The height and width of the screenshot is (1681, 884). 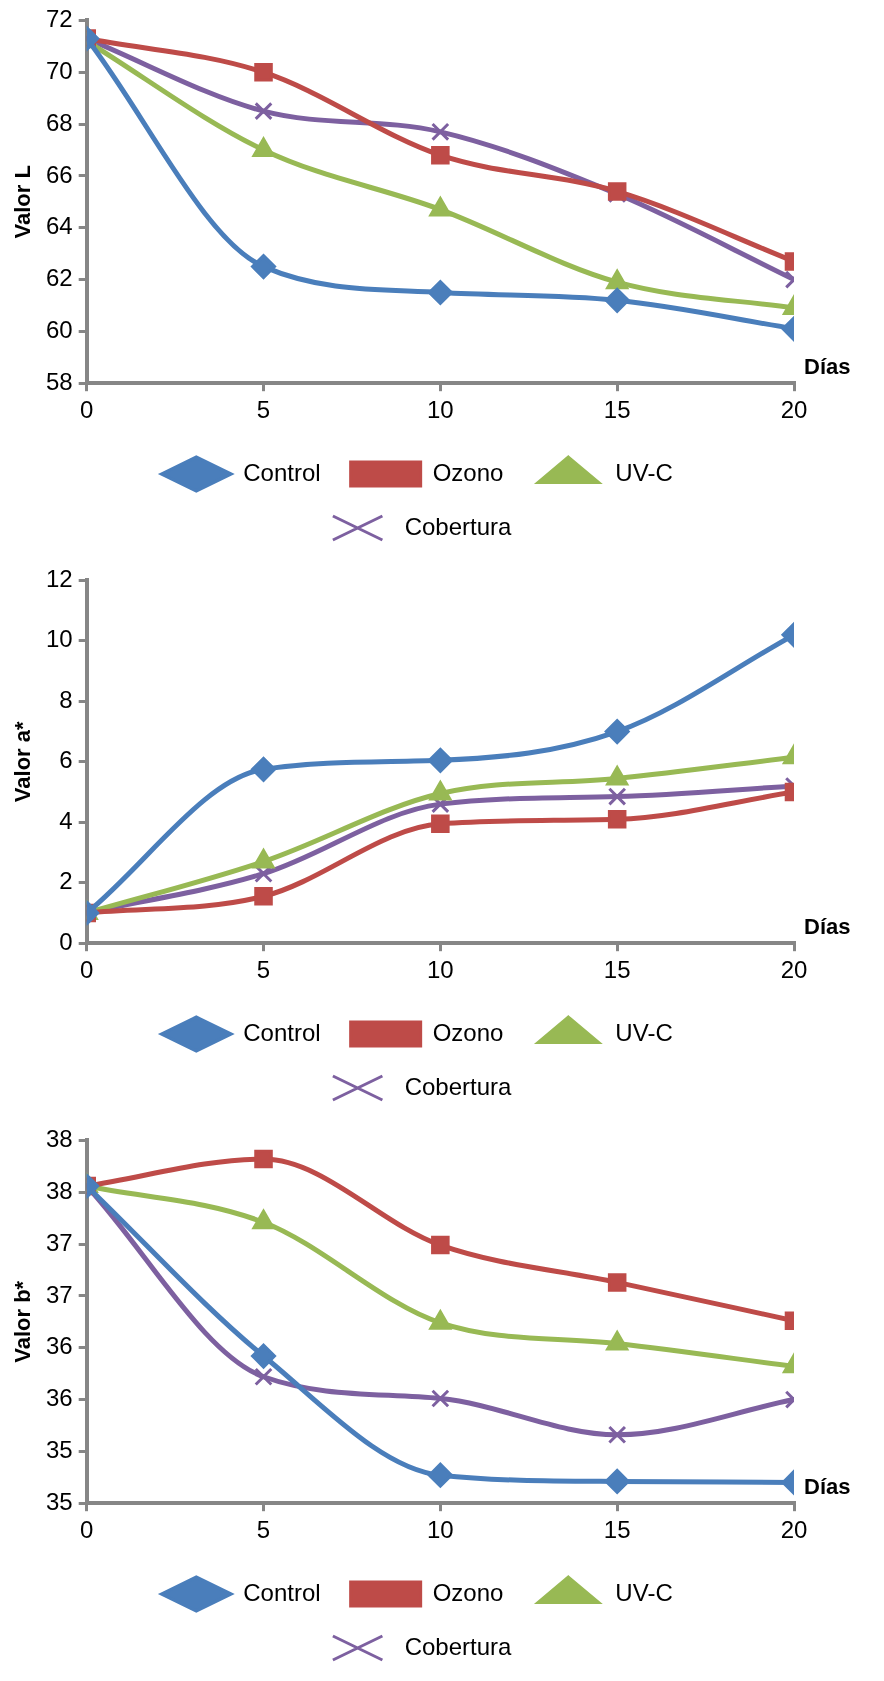 What do you see at coordinates (59, 329) in the screenshot?
I see `y-tick-label: 60` at bounding box center [59, 329].